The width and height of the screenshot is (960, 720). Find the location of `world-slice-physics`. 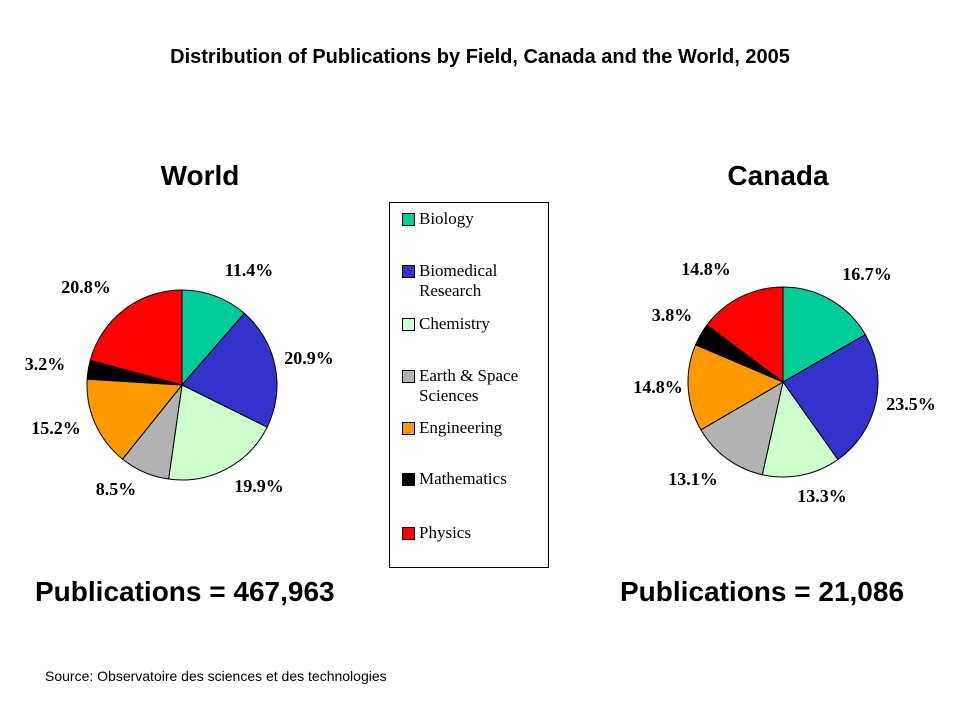

world-slice-physics is located at coordinates (136, 337).